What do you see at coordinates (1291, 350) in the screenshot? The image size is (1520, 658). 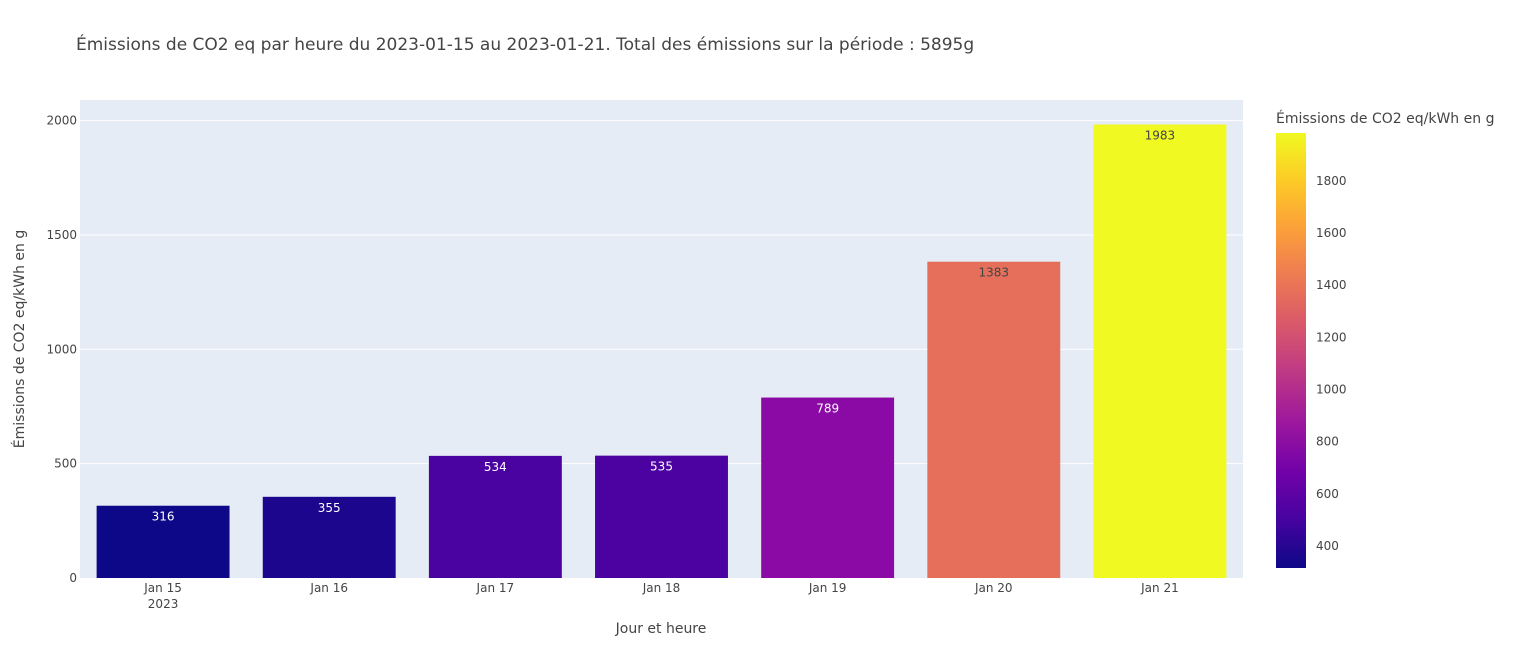 I see `colorbar-gradient` at bounding box center [1291, 350].